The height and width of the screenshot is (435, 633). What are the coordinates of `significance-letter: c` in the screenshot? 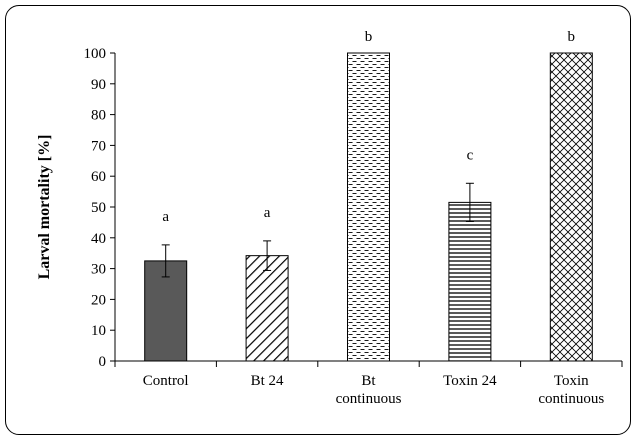 It's located at (470, 155).